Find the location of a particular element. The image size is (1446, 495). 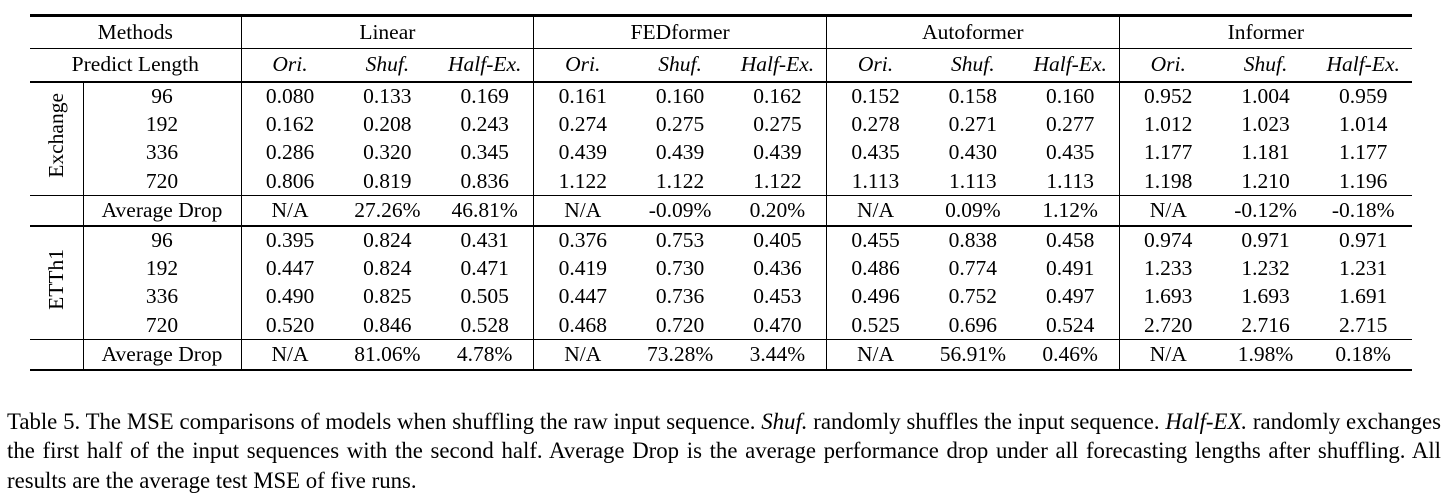

mse-cell: 0.278 is located at coordinates (875, 124).